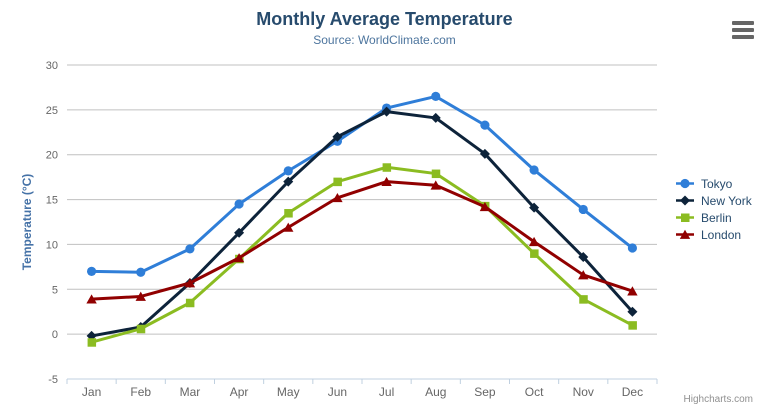  I want to click on y-axis-label: 20, so click(52, 156).